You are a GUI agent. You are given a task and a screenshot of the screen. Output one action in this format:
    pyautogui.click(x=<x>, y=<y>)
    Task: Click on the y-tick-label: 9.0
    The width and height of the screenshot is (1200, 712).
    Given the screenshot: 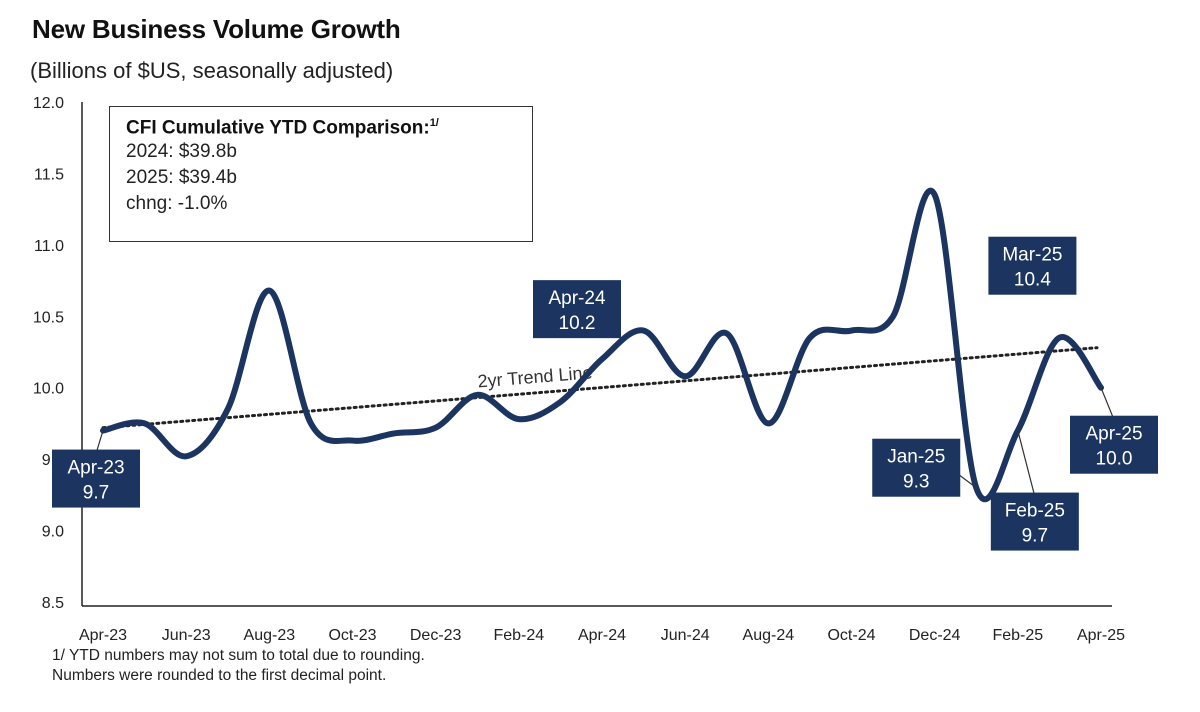 What is the action you would take?
    pyautogui.click(x=53, y=532)
    